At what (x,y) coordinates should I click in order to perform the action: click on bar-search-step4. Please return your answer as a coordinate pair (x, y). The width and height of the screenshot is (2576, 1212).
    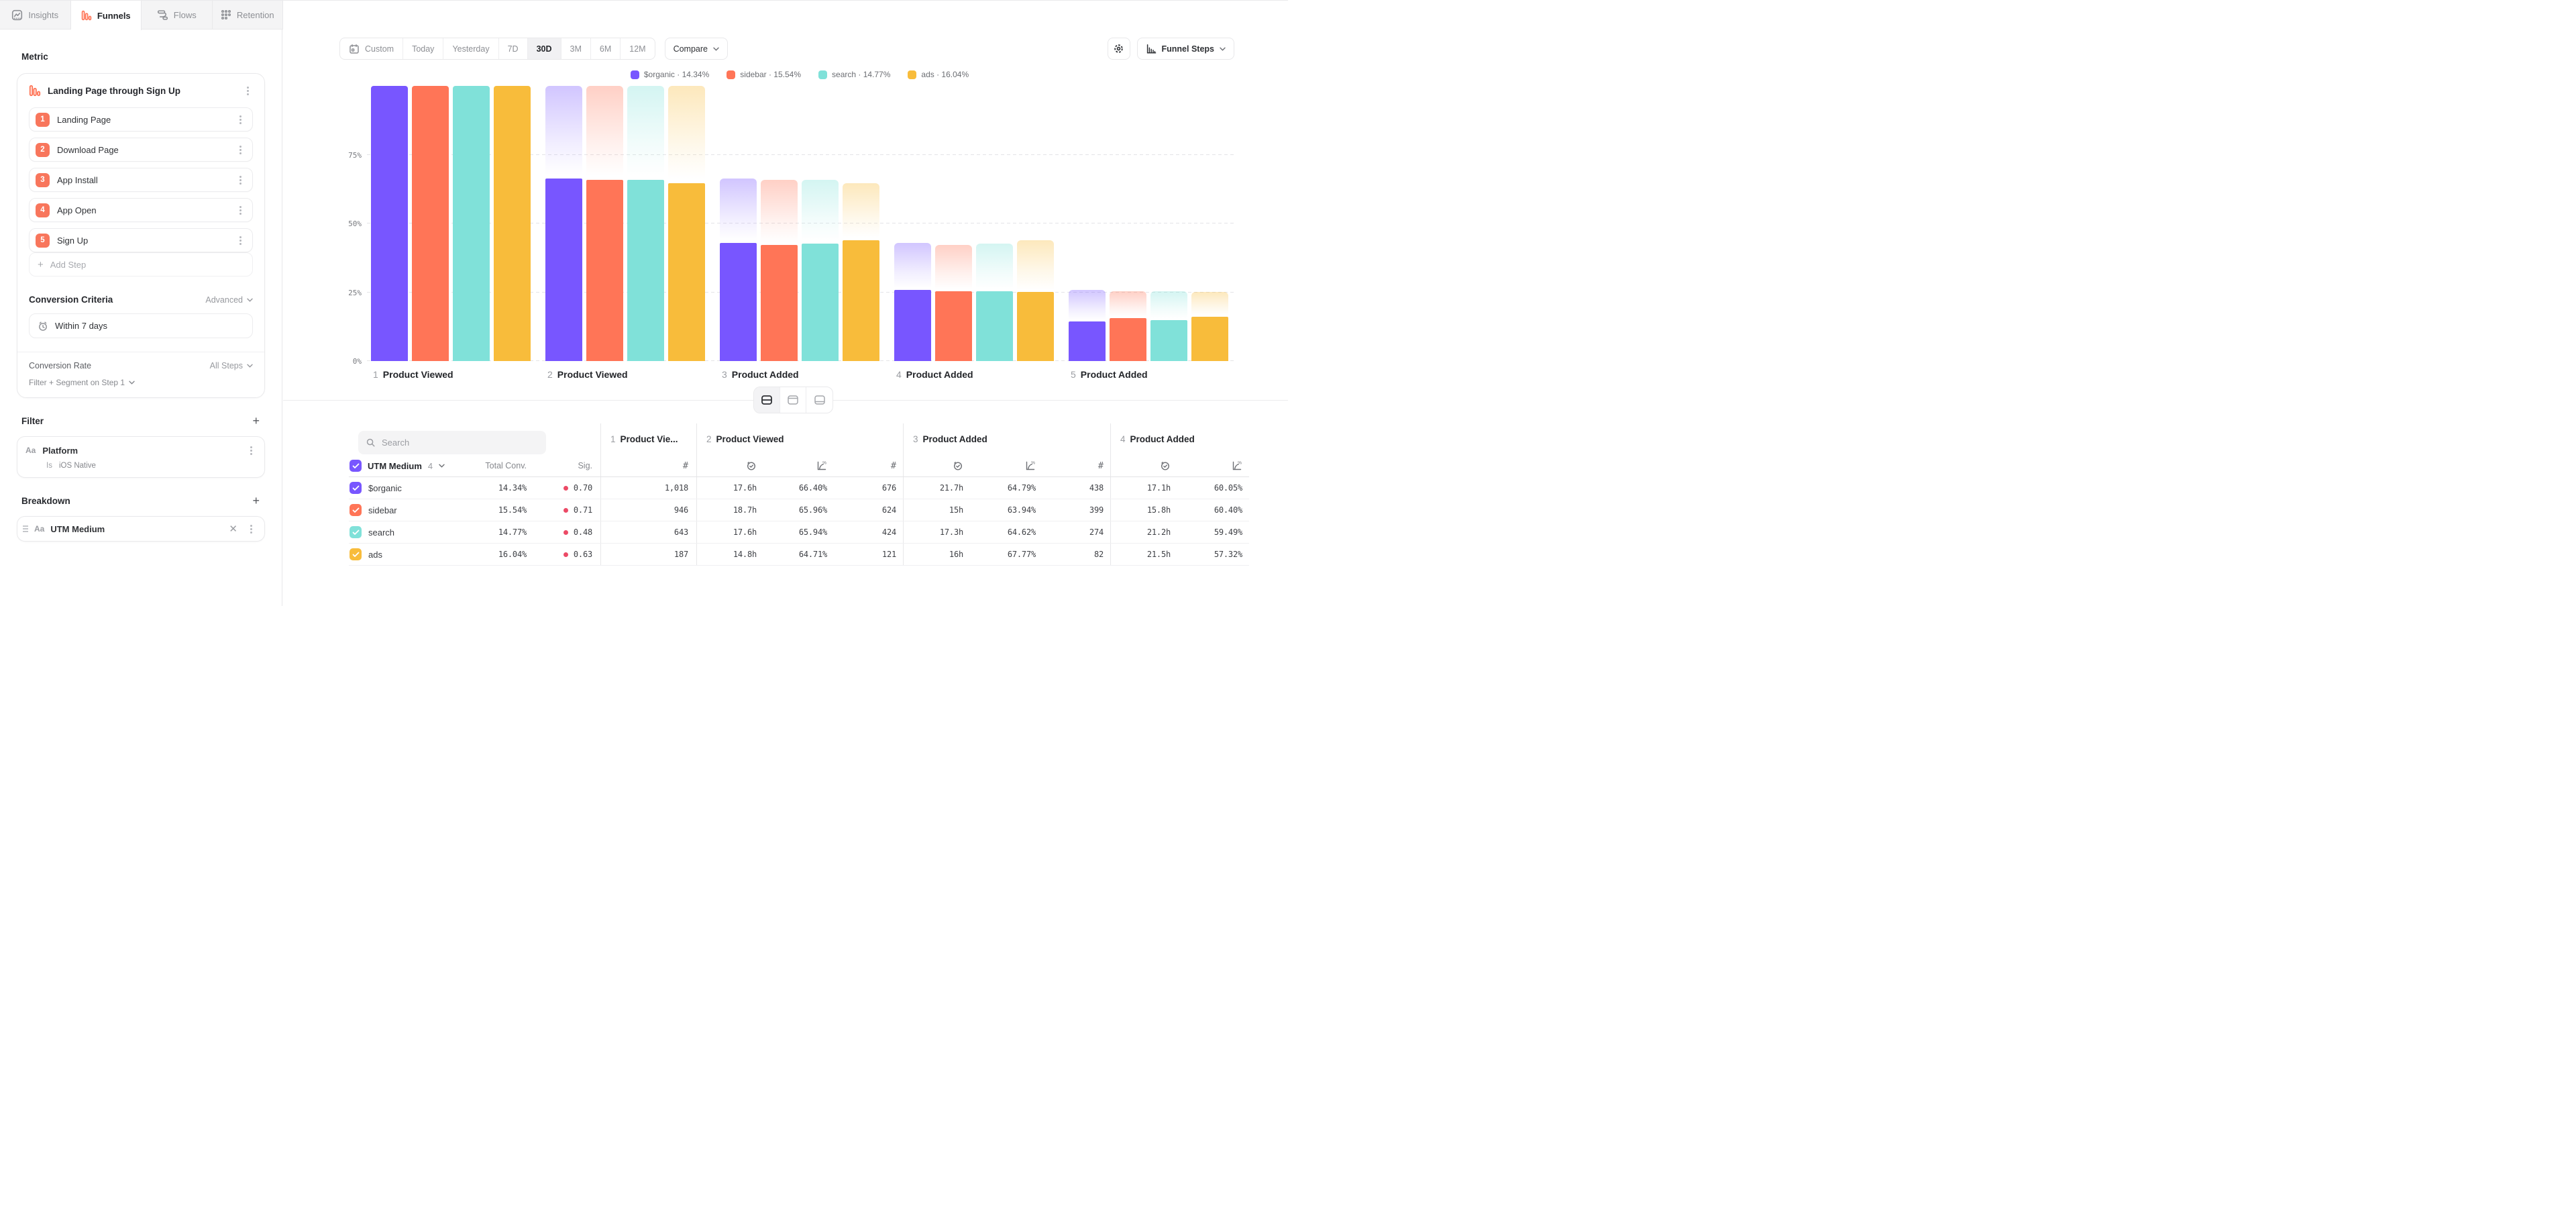
    Looking at the image, I should click on (994, 326).